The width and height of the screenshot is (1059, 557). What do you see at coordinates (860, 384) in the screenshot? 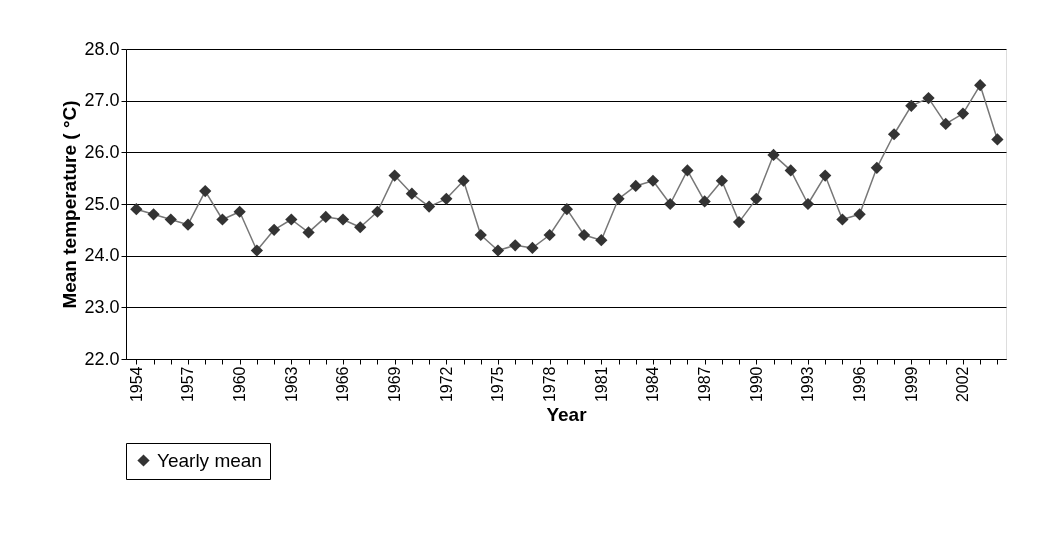
I see `x-tick-label: 1996` at bounding box center [860, 384].